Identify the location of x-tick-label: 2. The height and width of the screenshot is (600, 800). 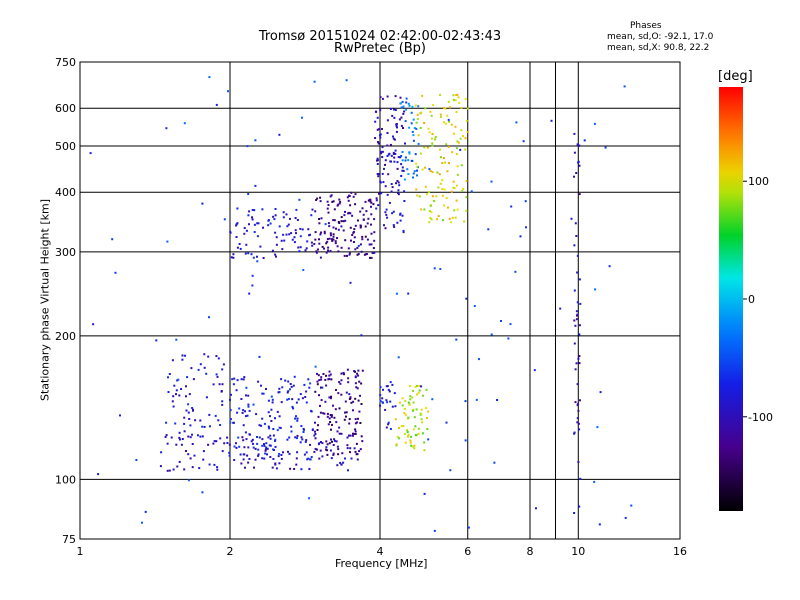
(230, 551).